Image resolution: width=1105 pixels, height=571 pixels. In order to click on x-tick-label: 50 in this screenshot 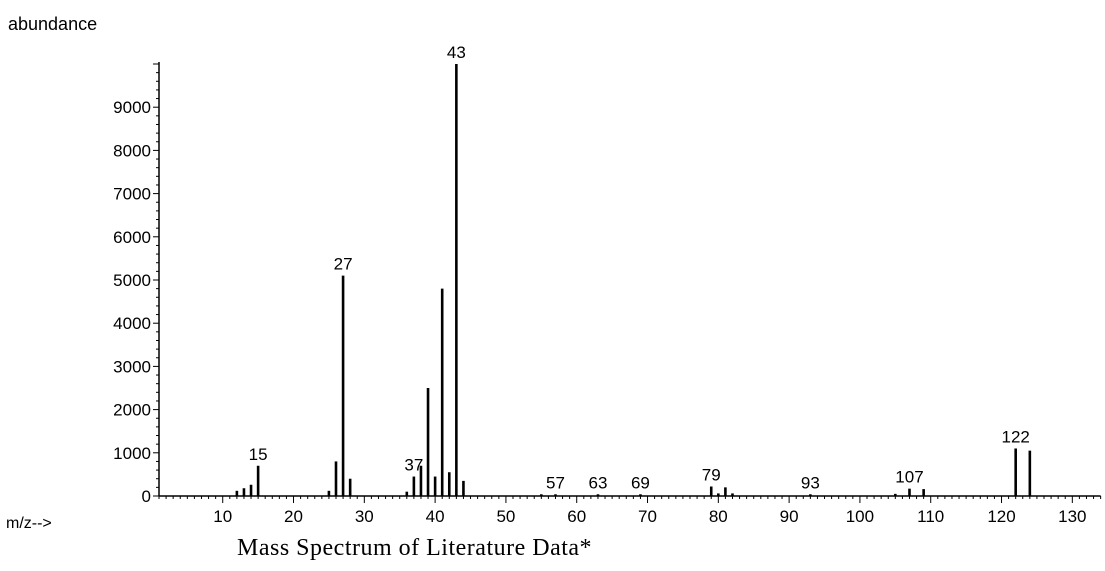, I will do `click(505, 516)`.